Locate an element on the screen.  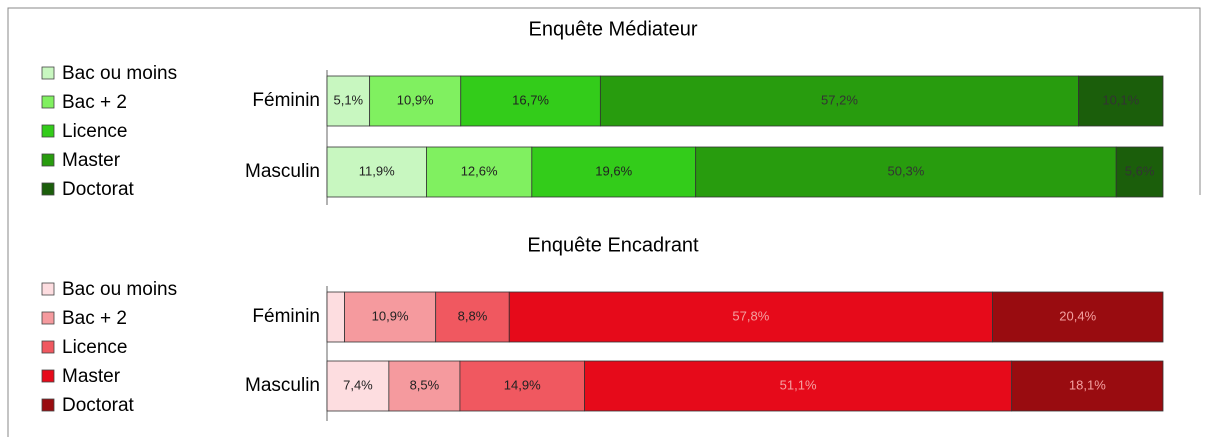
value-label: 8,8% is located at coordinates (473, 315).